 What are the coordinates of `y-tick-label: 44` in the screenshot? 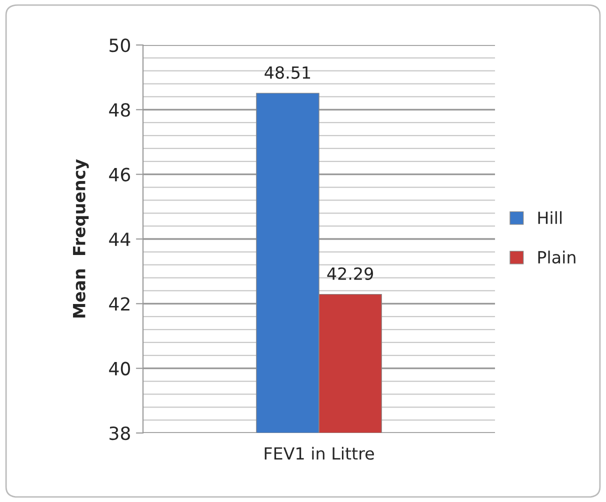 It's located at (119, 239).